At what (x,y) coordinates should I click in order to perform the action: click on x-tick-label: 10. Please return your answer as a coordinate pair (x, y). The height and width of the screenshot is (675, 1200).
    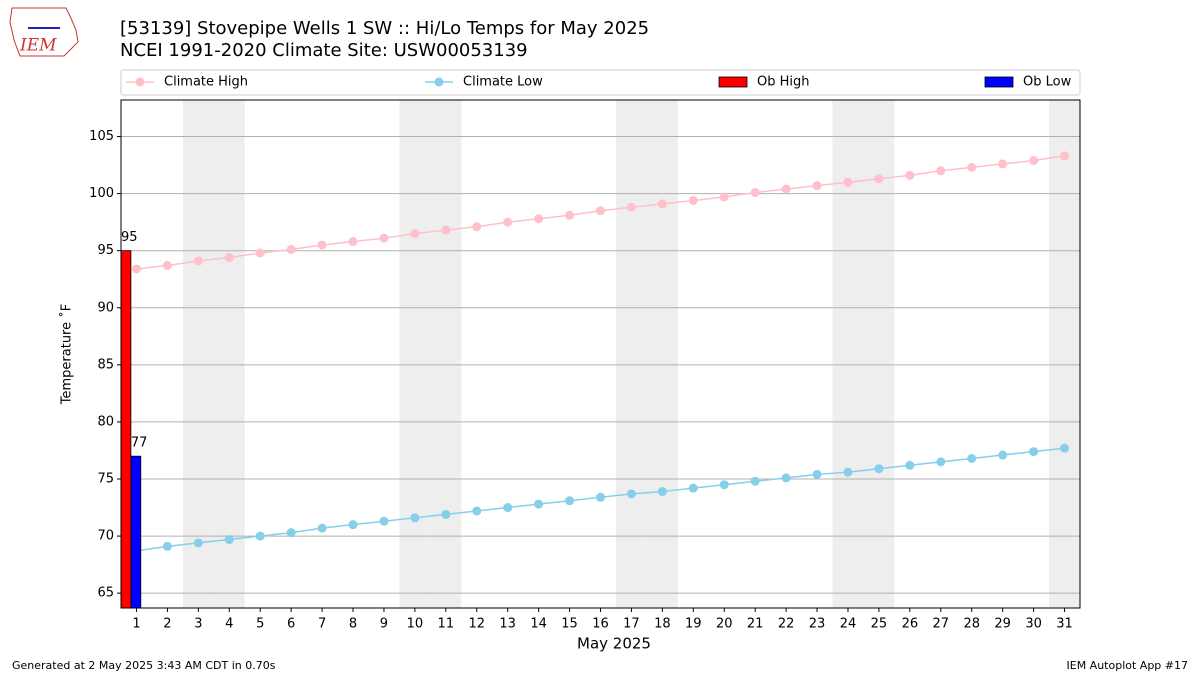
    Looking at the image, I should click on (415, 624).